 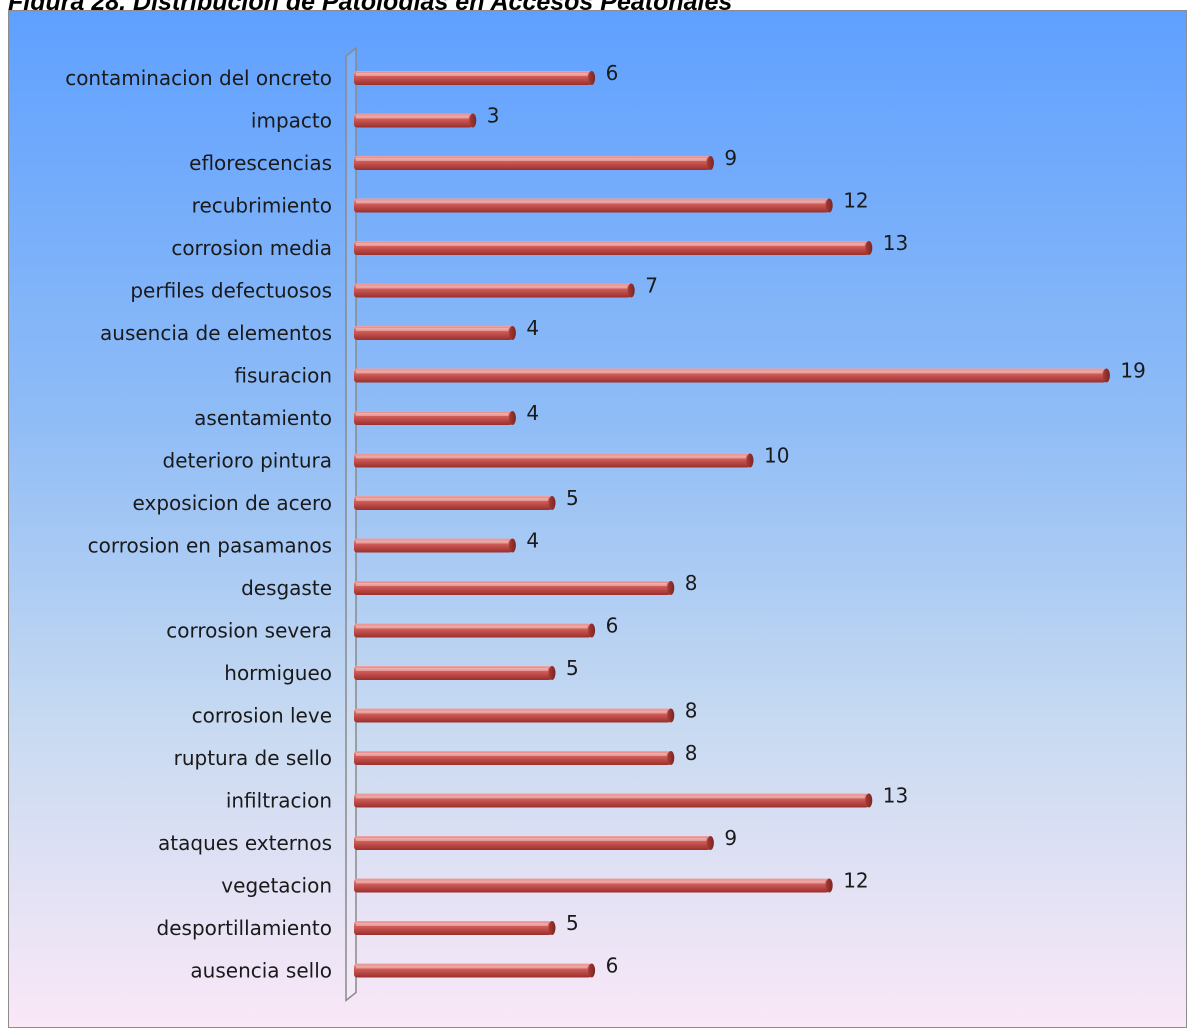 I want to click on category-label: corrosion severa, so click(x=249, y=631).